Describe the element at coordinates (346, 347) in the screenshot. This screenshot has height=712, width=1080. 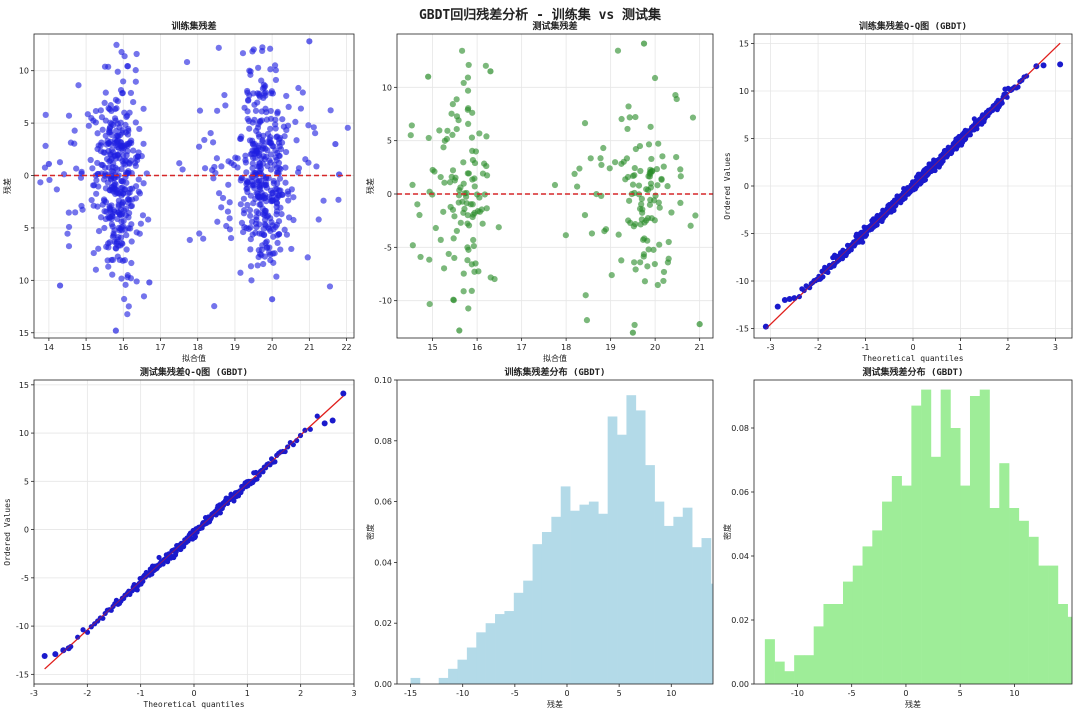
I see `x-tick-label: 22` at that location.